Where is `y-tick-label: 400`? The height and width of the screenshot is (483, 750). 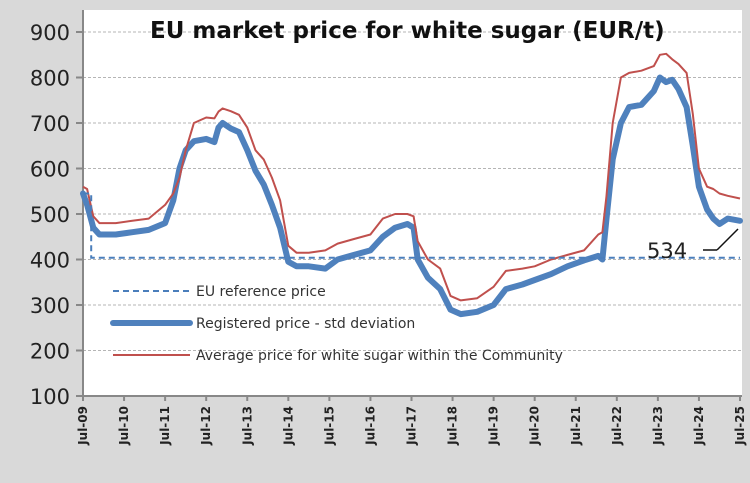
y-tick-label: 400 is located at coordinates (50, 261).